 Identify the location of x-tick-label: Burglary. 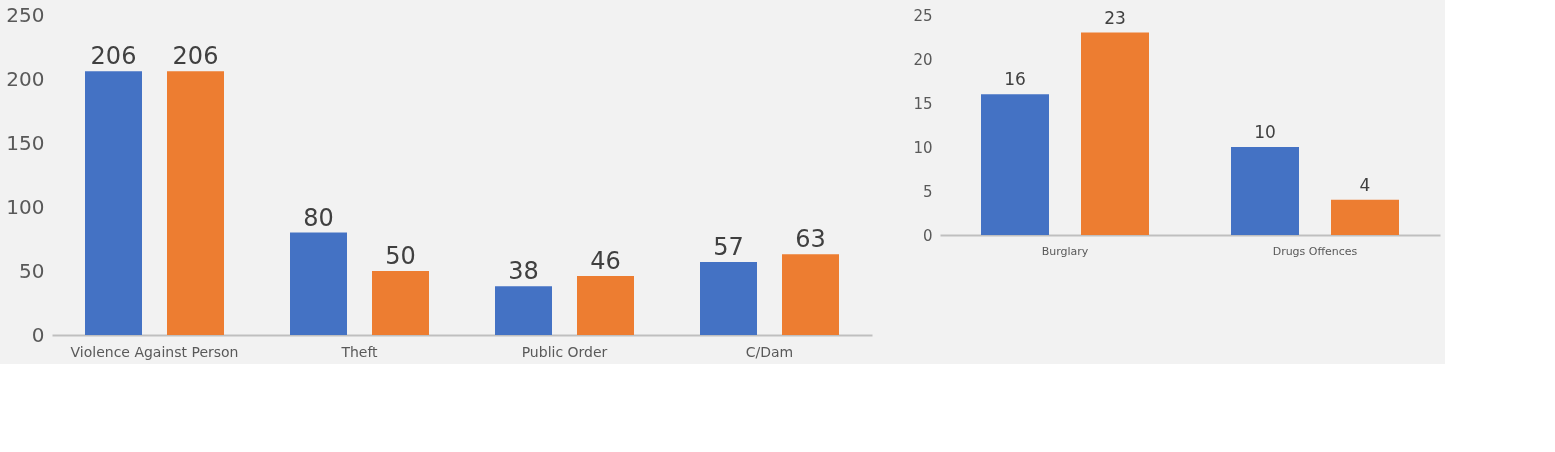
(1065, 251).